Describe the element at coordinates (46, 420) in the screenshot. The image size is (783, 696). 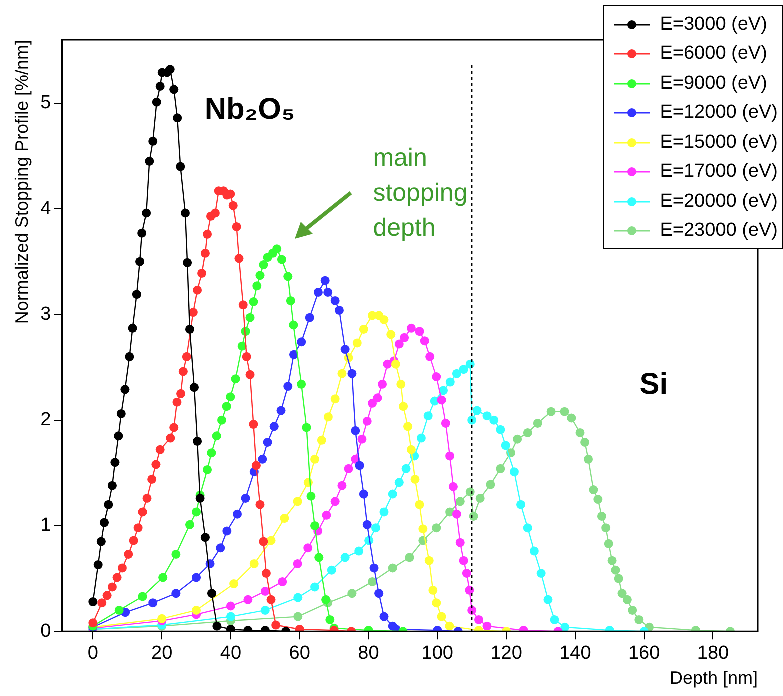
I see `y-tick-label: 2` at that location.